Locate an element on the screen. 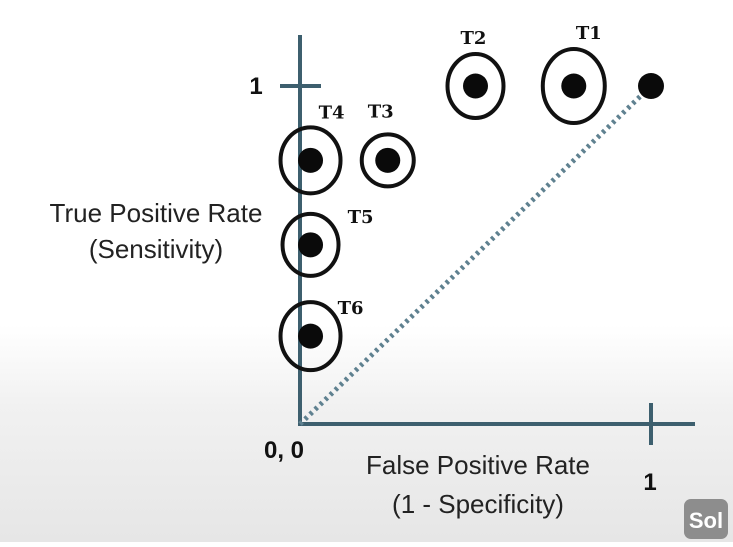 This screenshot has width=733, height=547. point-group-t4: T4 is located at coordinates (311, 149).